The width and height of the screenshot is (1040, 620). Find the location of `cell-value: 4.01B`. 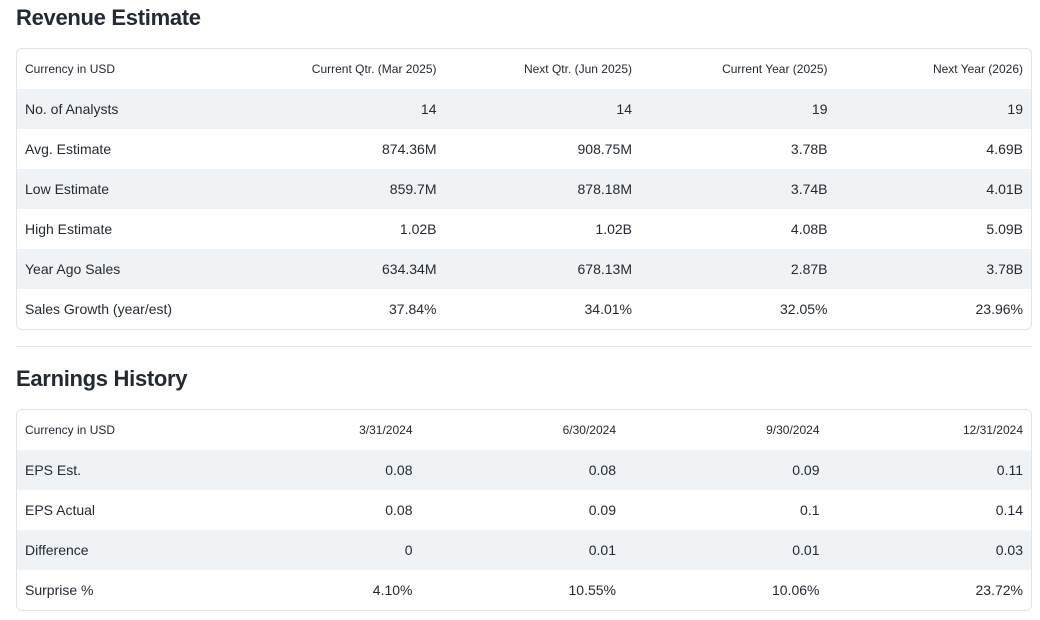

cell-value: 4.01B is located at coordinates (1004, 189).